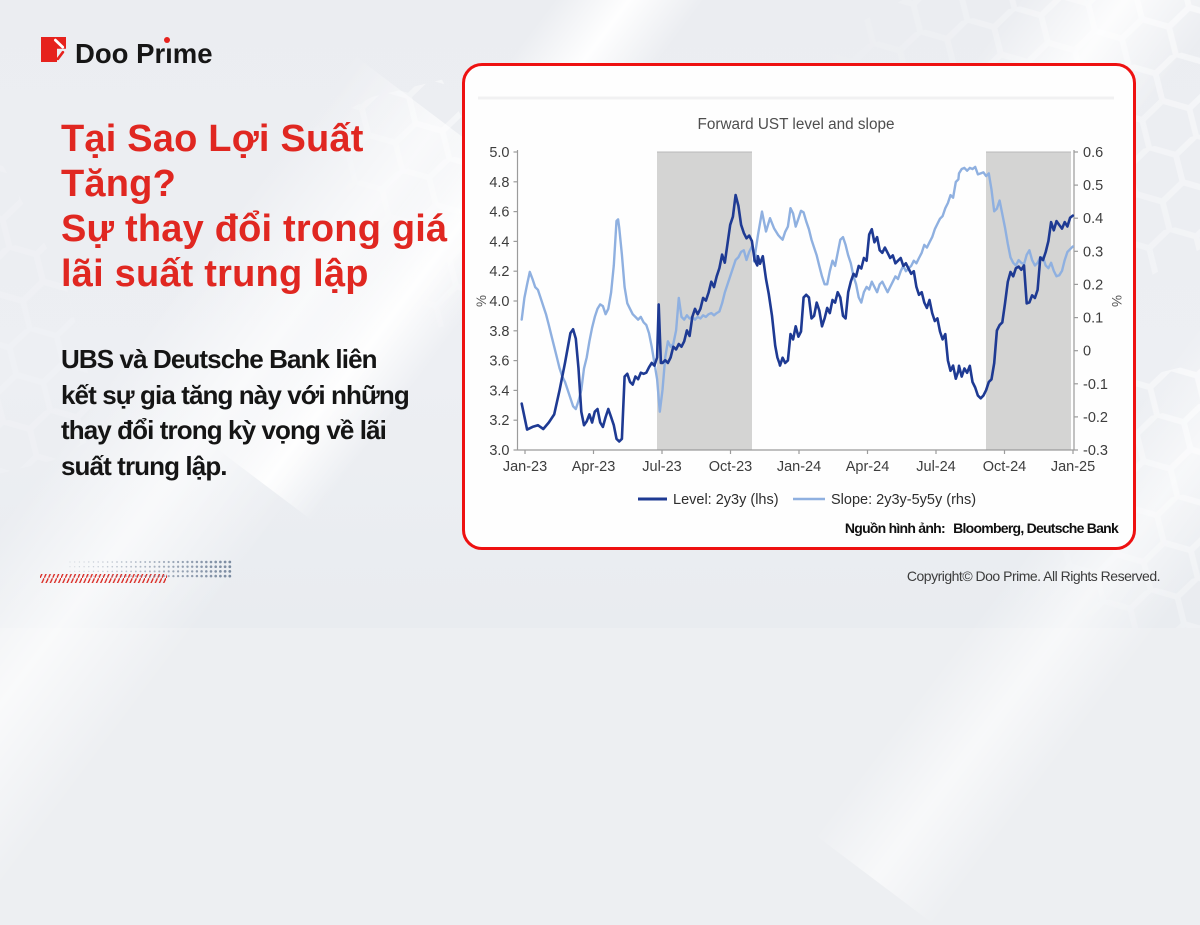 The height and width of the screenshot is (925, 1200). I want to click on svg-text: 4.0, so click(499, 302).